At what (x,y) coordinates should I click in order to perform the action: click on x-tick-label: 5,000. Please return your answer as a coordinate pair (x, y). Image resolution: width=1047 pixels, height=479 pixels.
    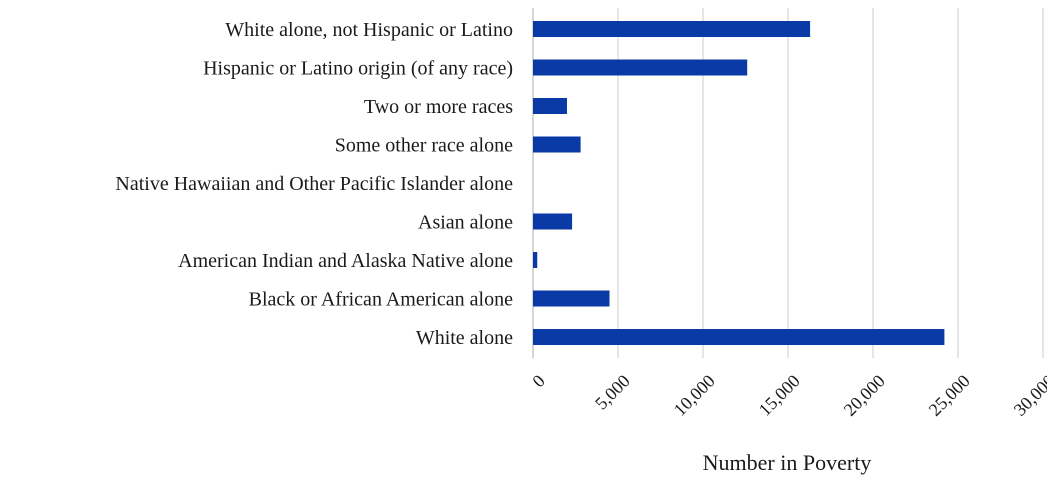
    Looking at the image, I should click on (612, 392).